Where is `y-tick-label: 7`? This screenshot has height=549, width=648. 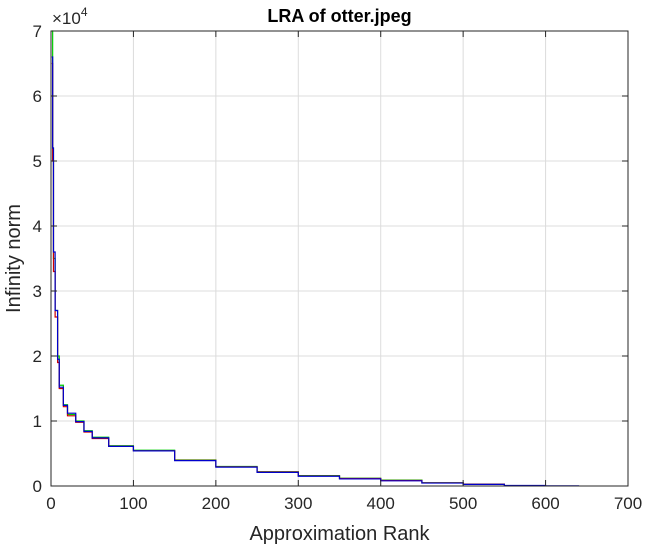
y-tick-label: 7 is located at coordinates (37, 31).